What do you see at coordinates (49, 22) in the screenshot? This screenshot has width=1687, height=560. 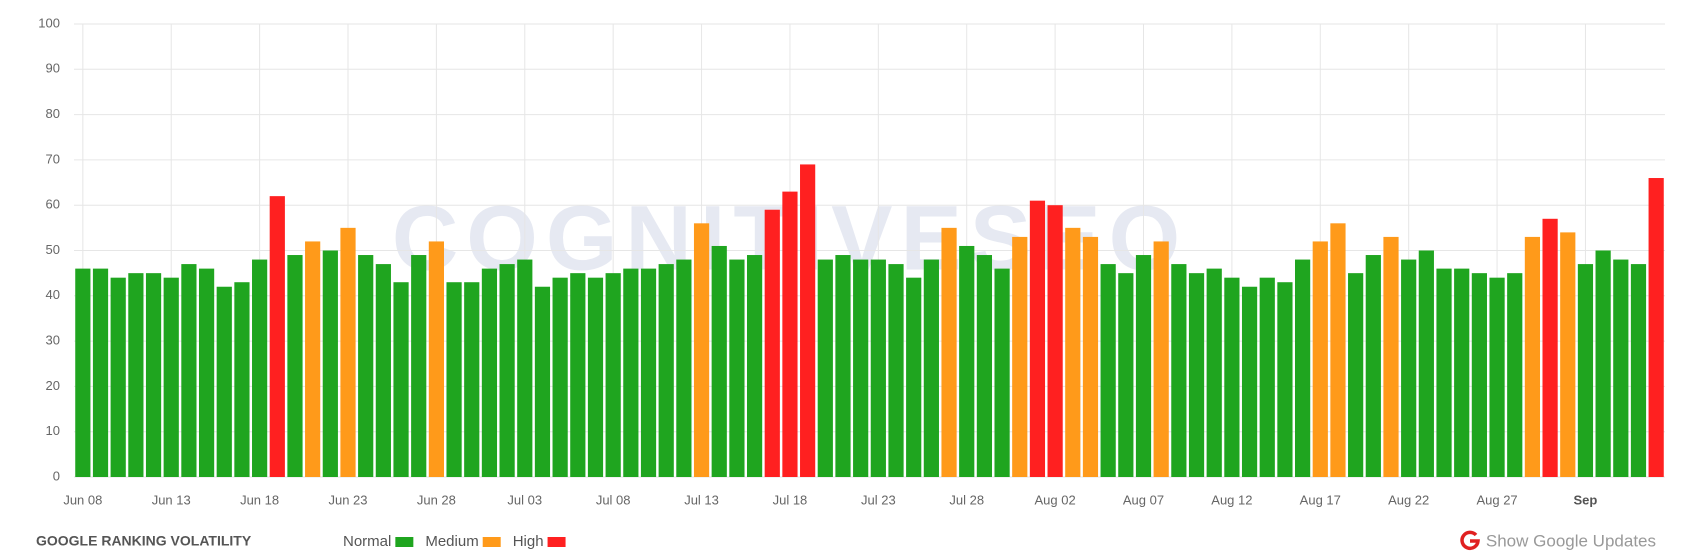 I see `y-tick-label: 100` at bounding box center [49, 22].